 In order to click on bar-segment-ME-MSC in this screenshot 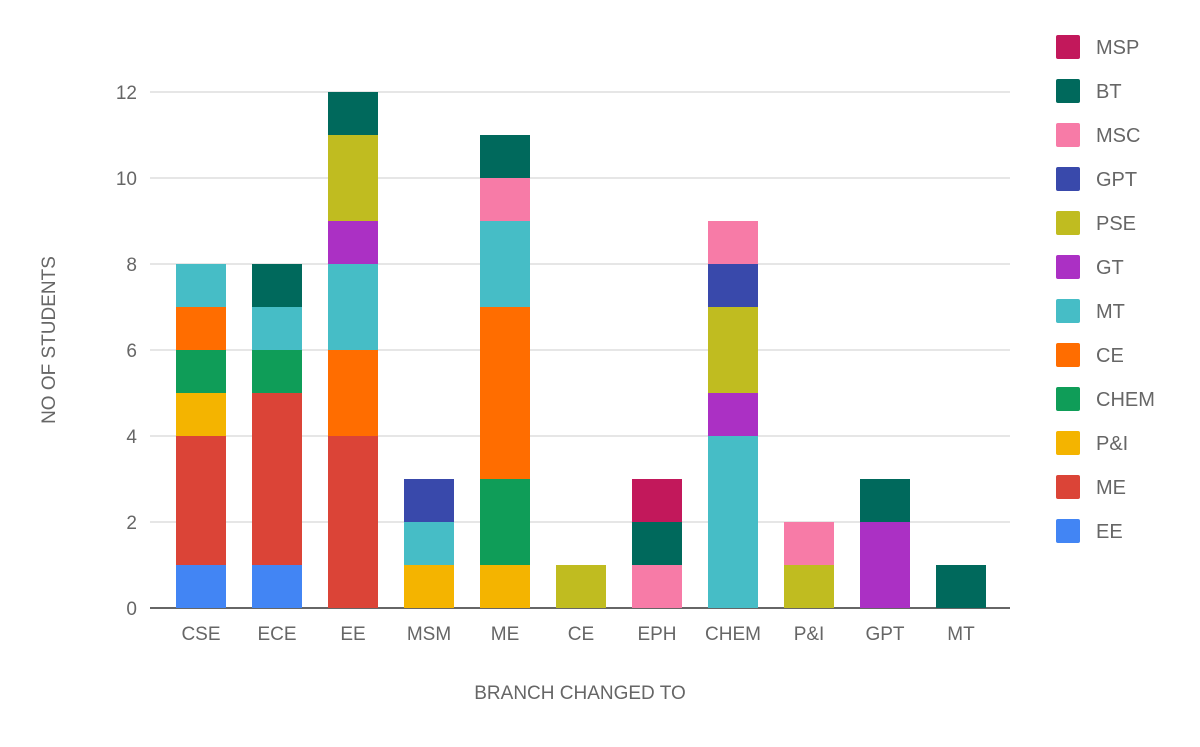, I will do `click(505, 199)`.